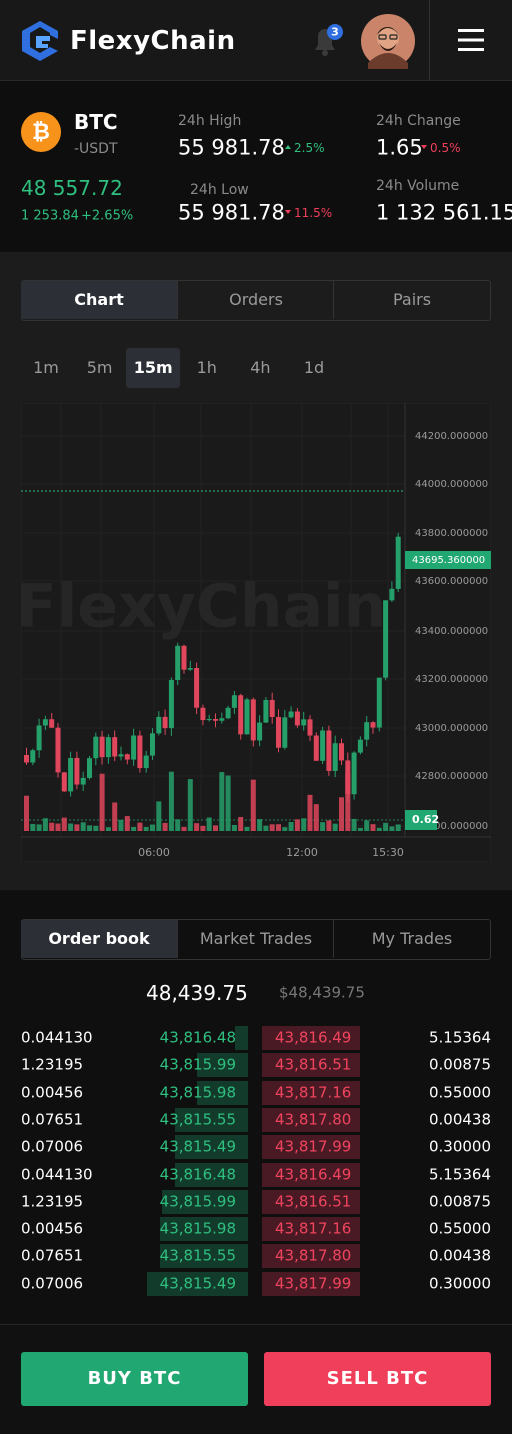 The width and height of the screenshot is (512, 1434). I want to click on stat-change: 0.5%, so click(445, 148).